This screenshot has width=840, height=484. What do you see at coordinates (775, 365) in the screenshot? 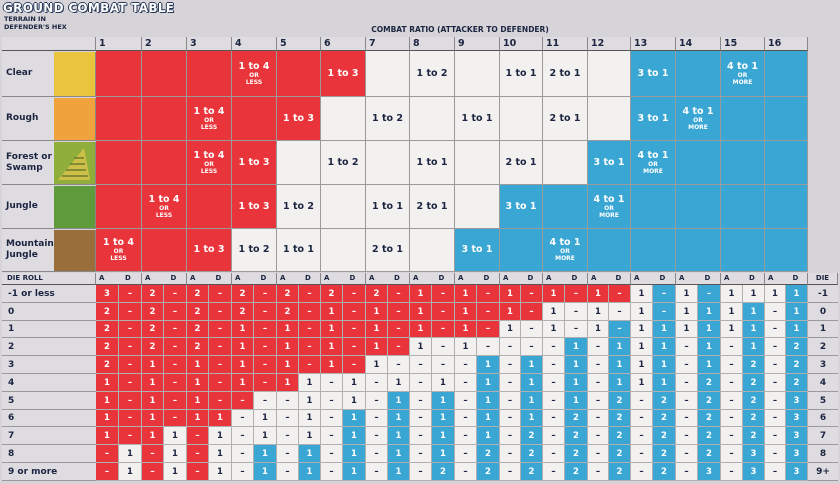
I see `attacker-loss-4-16: –` at bounding box center [775, 365].